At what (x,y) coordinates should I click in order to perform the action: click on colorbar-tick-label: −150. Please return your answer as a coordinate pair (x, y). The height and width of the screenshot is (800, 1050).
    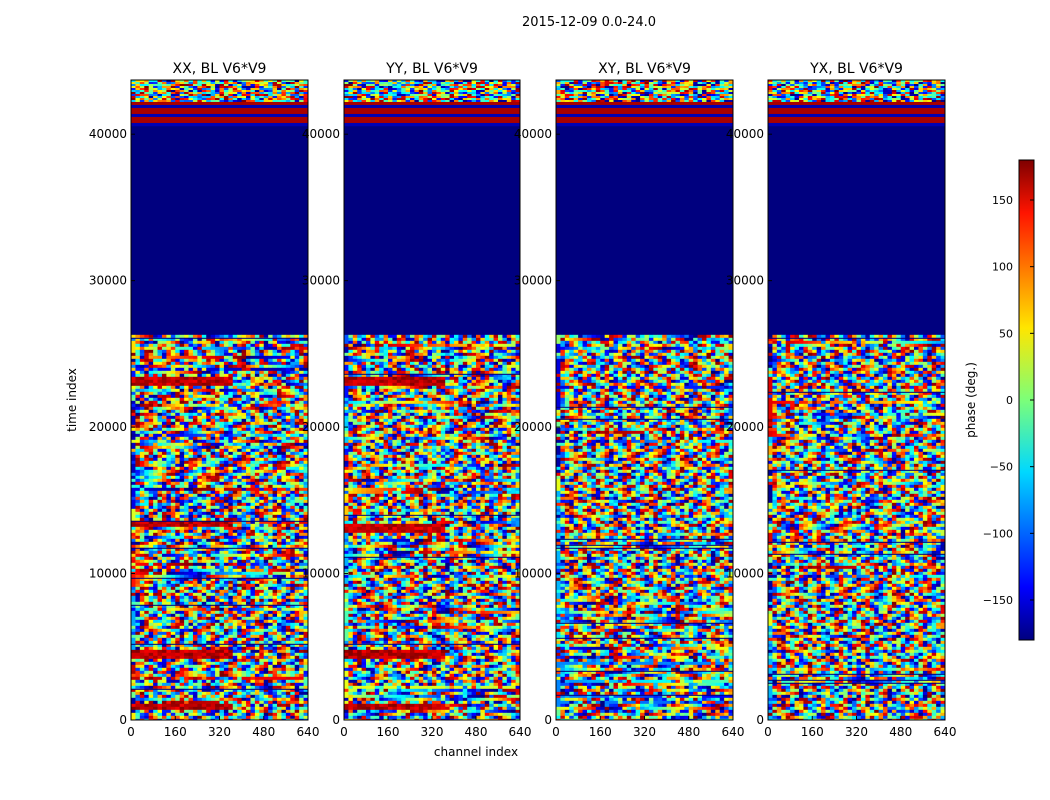
    Looking at the image, I should click on (998, 600).